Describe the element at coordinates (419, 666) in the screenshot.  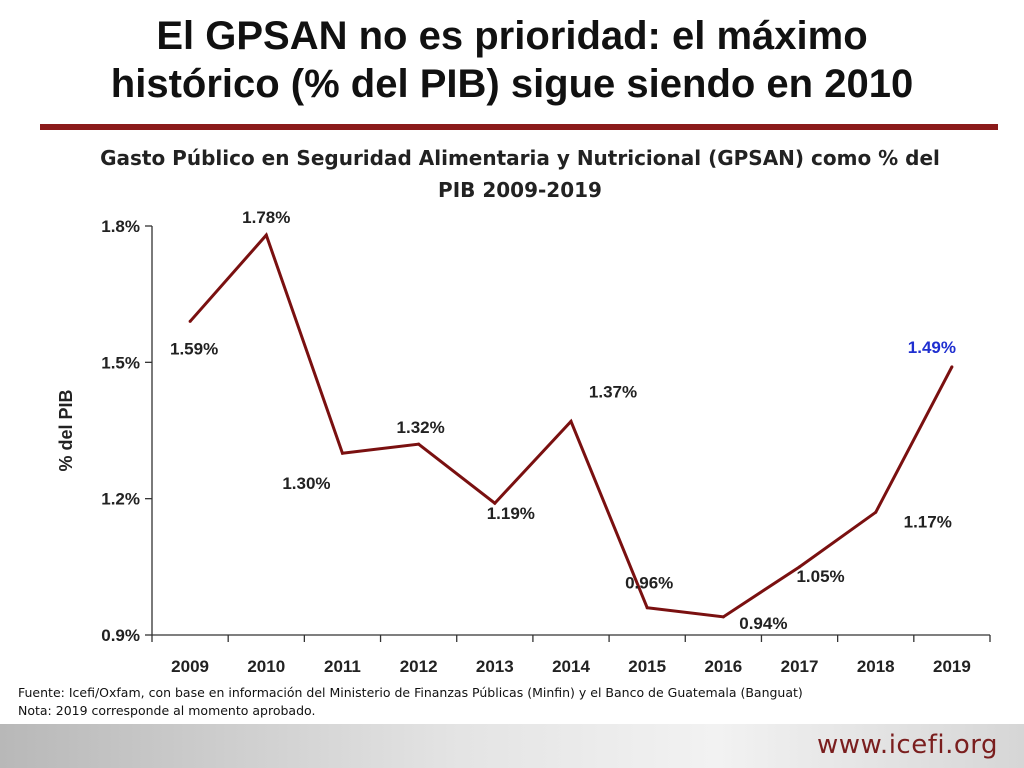
I see `x-tick-label: 2012` at that location.